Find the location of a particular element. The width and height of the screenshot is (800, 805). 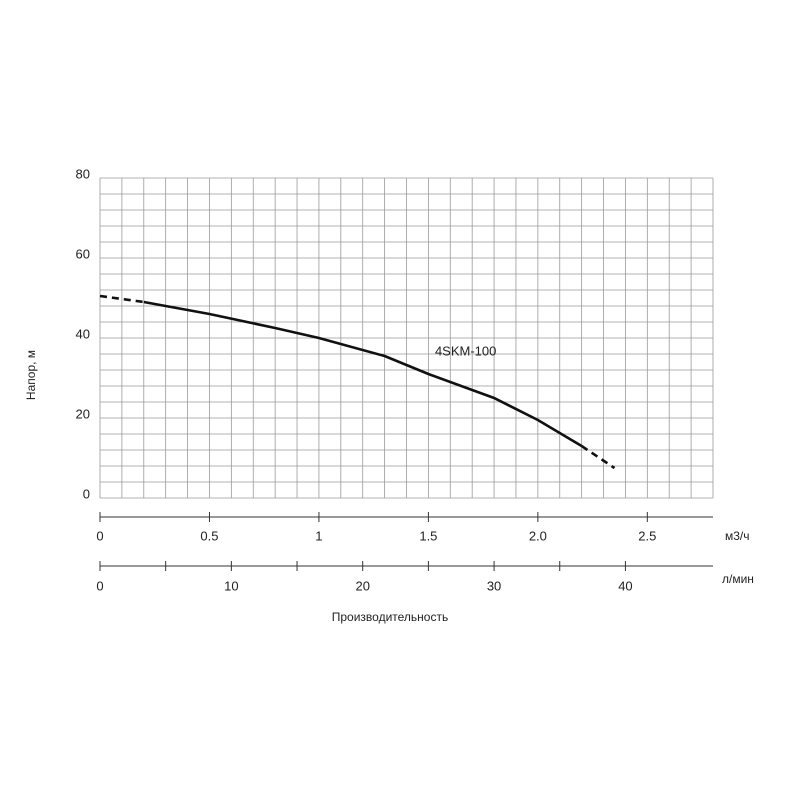

x-tick-label: 2.5 is located at coordinates (647, 535).